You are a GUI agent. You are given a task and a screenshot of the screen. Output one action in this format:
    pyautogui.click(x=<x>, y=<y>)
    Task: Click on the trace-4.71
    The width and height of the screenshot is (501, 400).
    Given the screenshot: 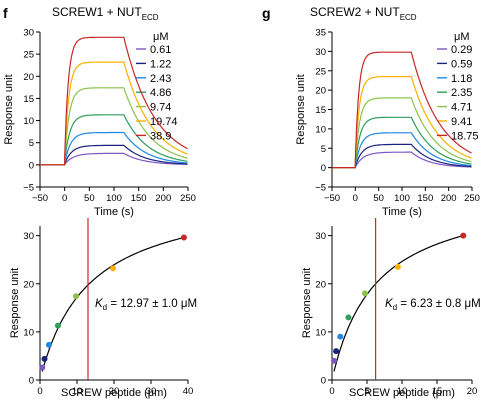 What is the action you would take?
    pyautogui.click(x=402, y=133)
    